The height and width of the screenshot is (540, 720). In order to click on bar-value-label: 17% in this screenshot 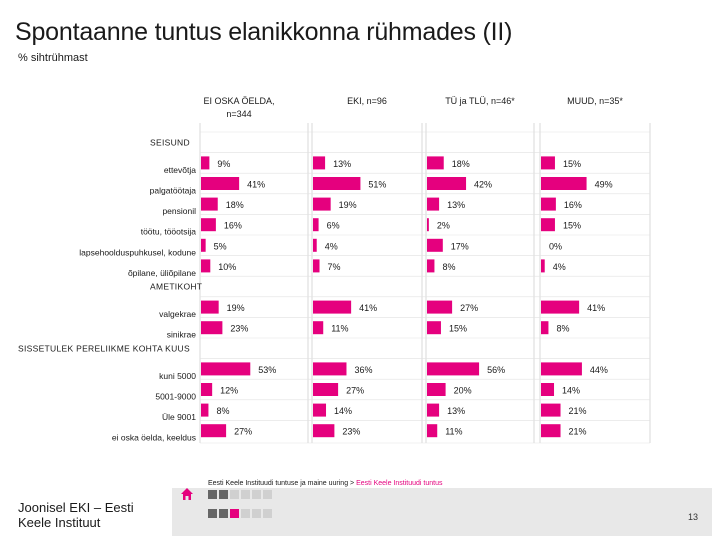, I will do `click(460, 246)`.